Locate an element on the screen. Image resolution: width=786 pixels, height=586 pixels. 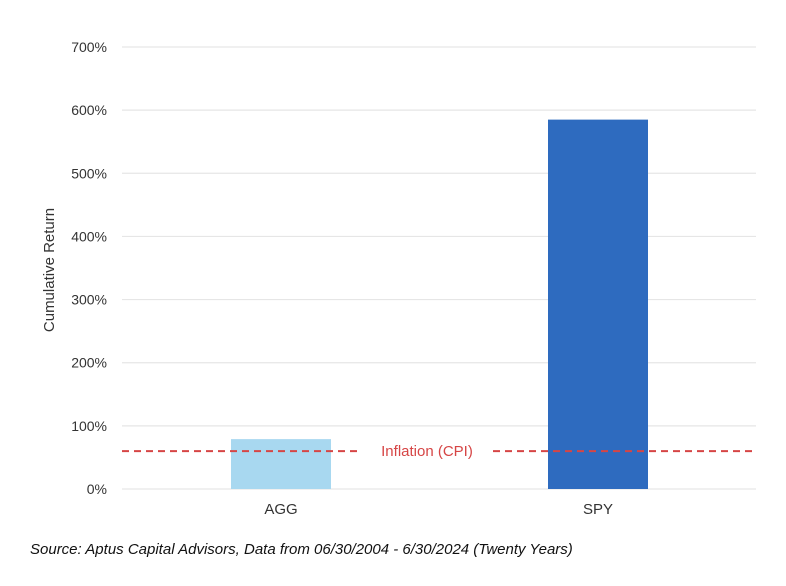
y-tick-label: 100% is located at coordinates (89, 426).